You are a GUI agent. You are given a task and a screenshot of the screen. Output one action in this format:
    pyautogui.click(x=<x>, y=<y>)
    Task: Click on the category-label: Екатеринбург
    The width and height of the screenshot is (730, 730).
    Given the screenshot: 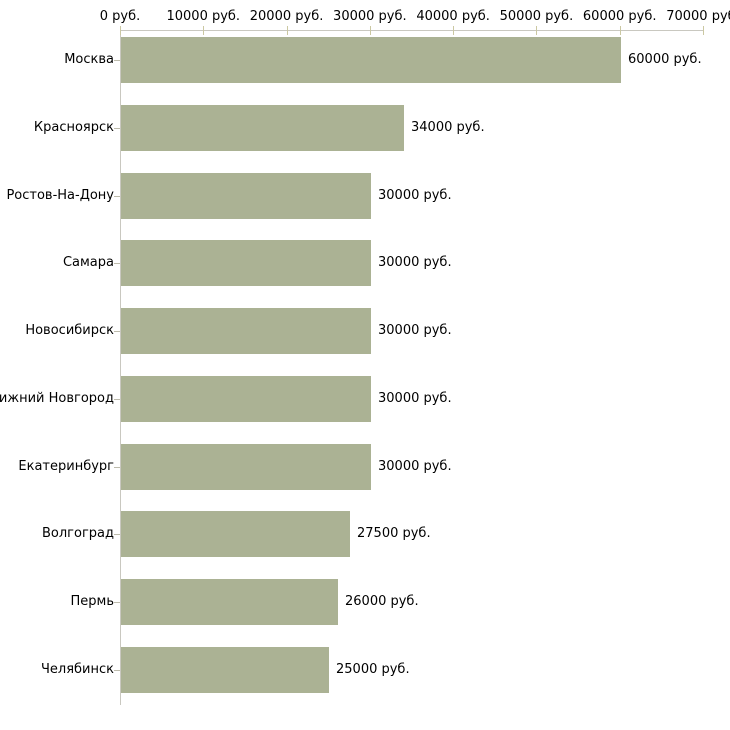 What is the action you would take?
    pyautogui.click(x=66, y=466)
    